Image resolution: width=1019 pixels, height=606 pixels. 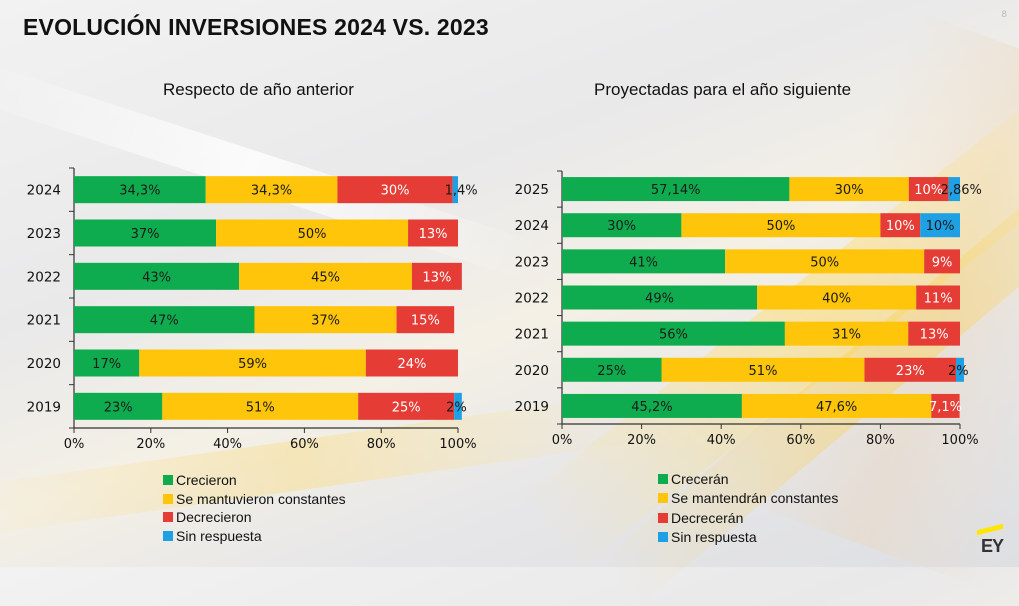 I want to click on data-label: 1,4%, so click(x=461, y=191).